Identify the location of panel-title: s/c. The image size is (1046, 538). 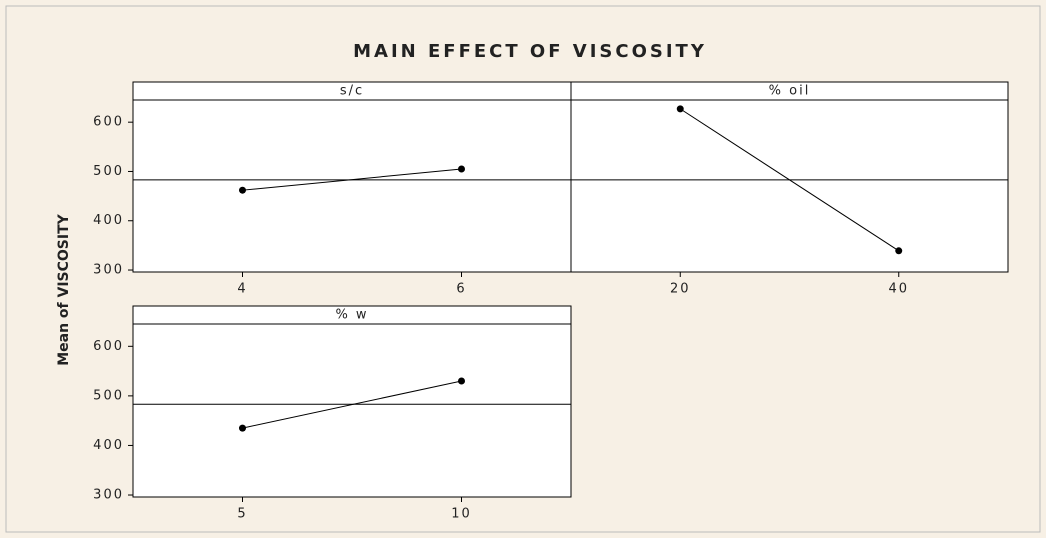
(352, 91).